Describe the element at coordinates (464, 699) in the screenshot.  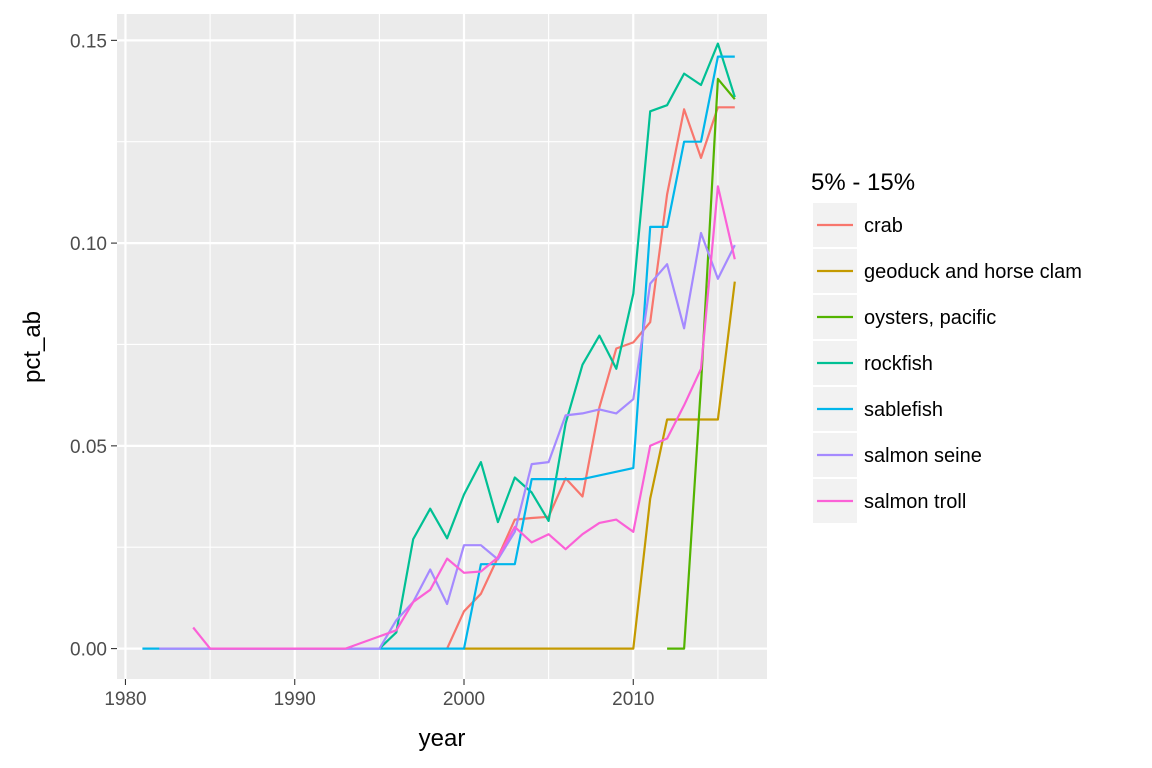
I see `x-tick-label: 2000` at that location.